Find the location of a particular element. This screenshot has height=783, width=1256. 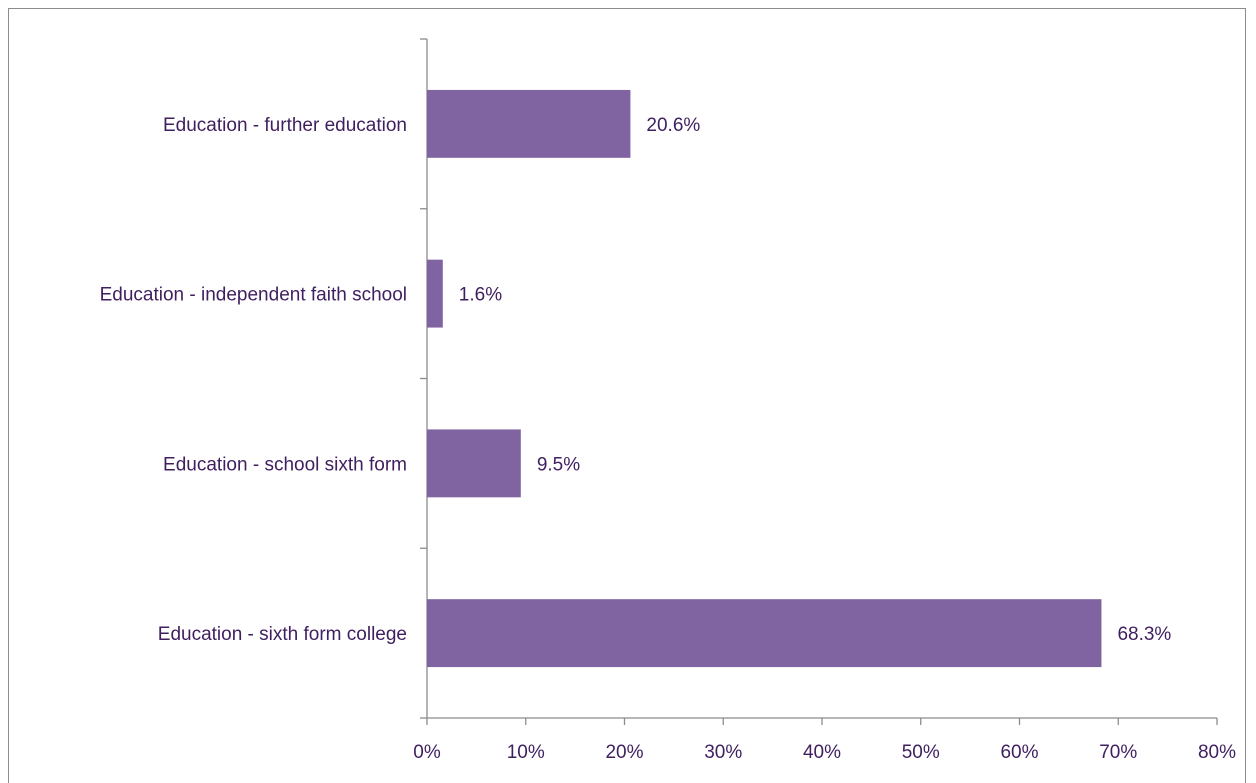

x-tick-label: 10% is located at coordinates (526, 752).